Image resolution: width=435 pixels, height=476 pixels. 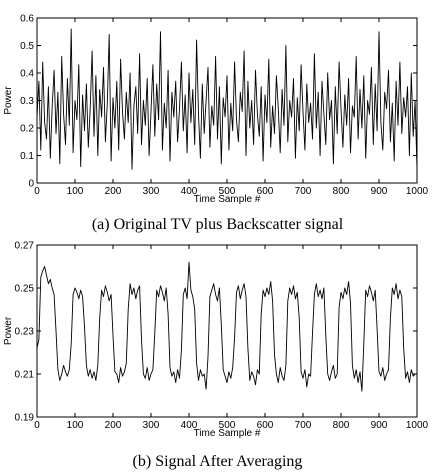 What do you see at coordinates (75, 191) in the screenshot?
I see `chart-a-x-tick-label: 100` at bounding box center [75, 191].